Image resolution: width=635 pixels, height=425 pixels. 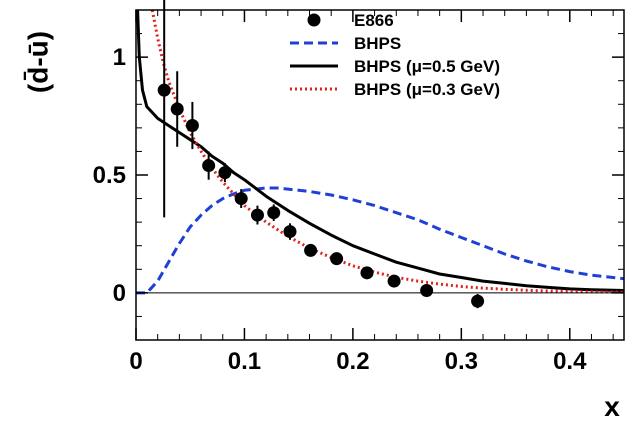 What do you see at coordinates (395, 55) in the screenshot?
I see `legend: E866 BHPS BHPS (μ=0.5 GeV) BHPS (μ=0.3 GeV)` at bounding box center [395, 55].